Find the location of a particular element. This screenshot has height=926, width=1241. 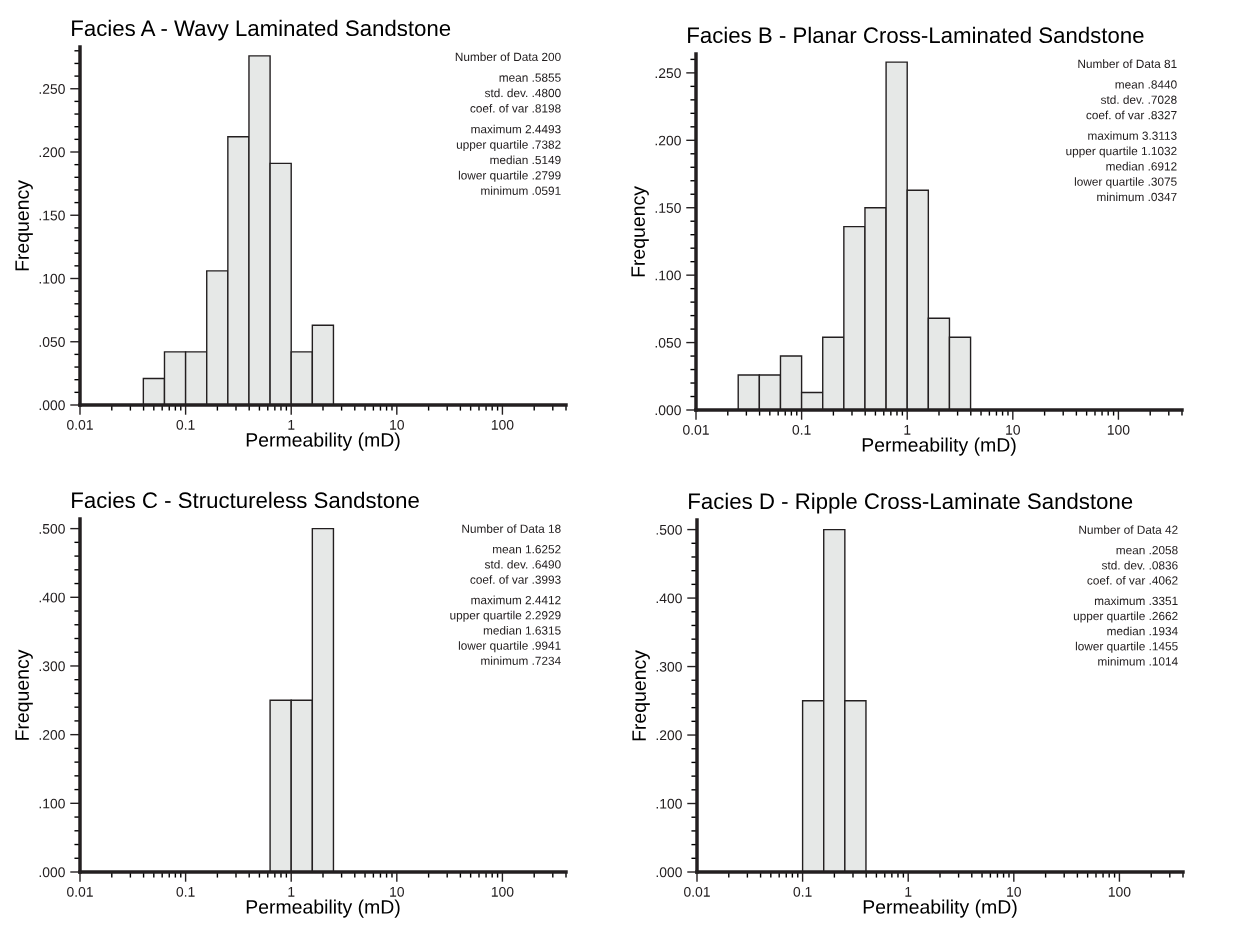

chart-title: Facies C - Structureless Sandstone is located at coordinates (245, 500).